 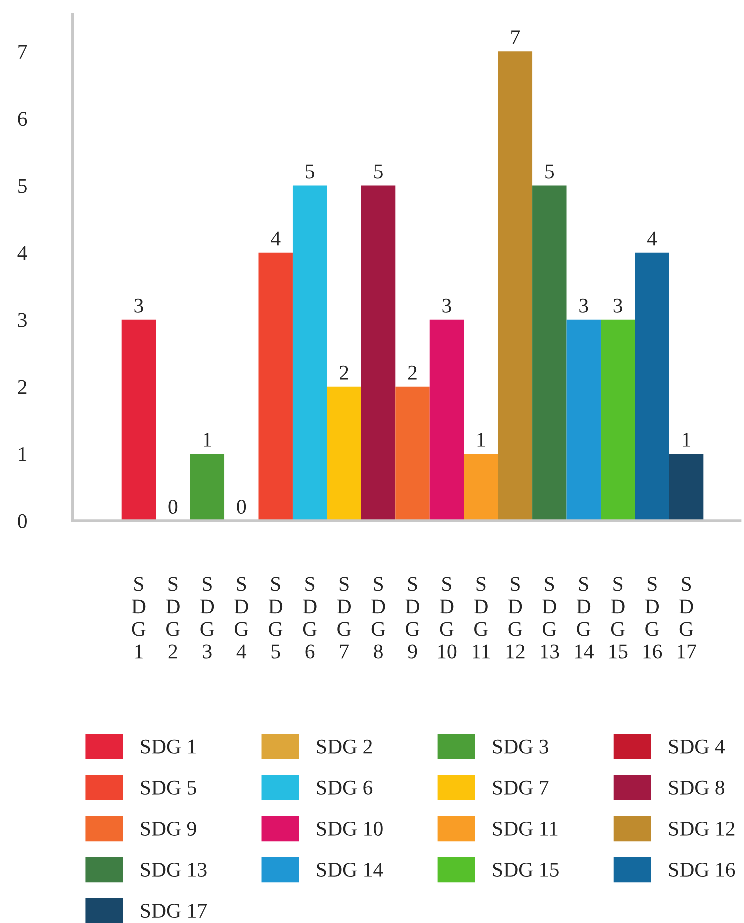 What do you see at coordinates (345, 787) in the screenshot?
I see `legend-label: SDG 6` at bounding box center [345, 787].